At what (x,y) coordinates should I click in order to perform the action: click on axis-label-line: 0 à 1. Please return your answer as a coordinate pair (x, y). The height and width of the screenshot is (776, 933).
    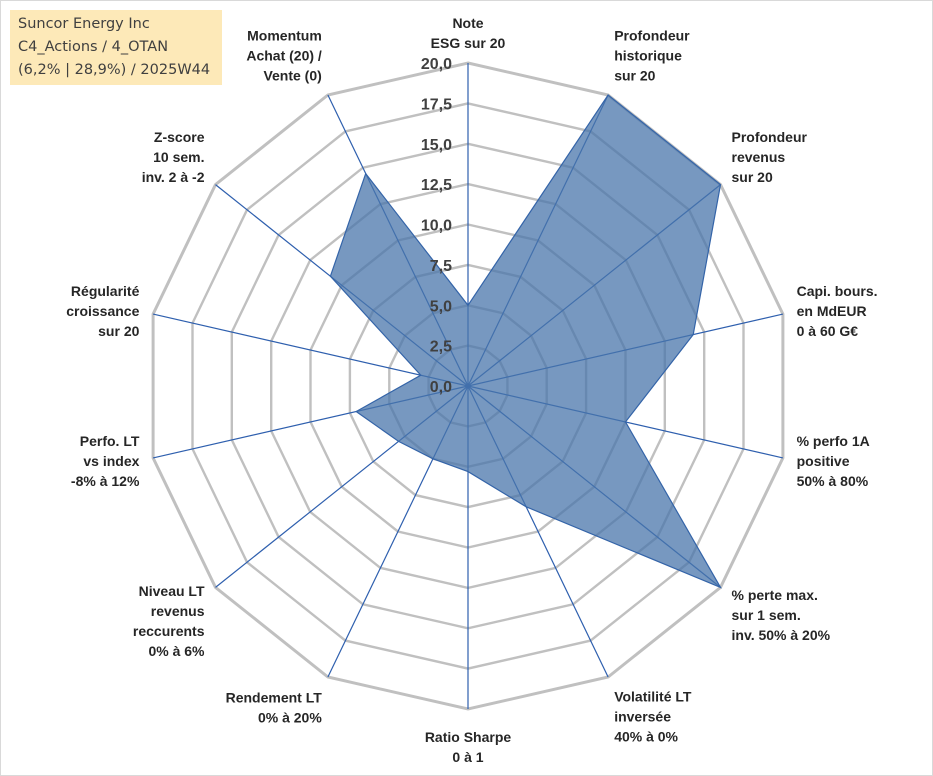
    Looking at the image, I should click on (467, 757).